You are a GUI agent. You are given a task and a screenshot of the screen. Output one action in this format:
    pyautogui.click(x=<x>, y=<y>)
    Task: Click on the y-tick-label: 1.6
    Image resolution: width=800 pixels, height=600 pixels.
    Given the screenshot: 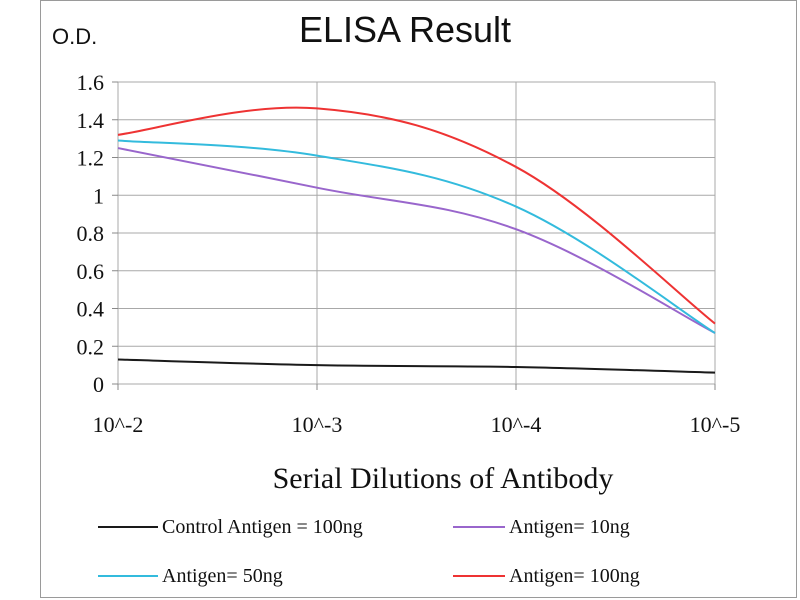 What is the action you would take?
    pyautogui.click(x=91, y=82)
    